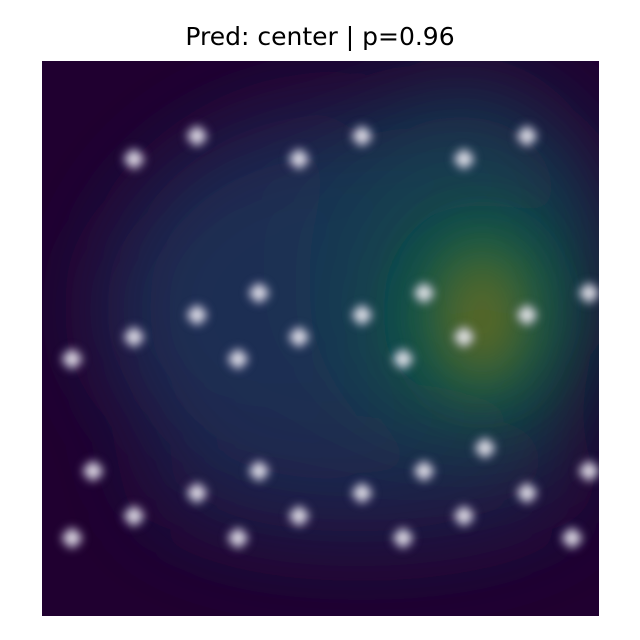 The height and width of the screenshot is (640, 640). What do you see at coordinates (482, 311) in the screenshot?
I see `heat-core` at bounding box center [482, 311].